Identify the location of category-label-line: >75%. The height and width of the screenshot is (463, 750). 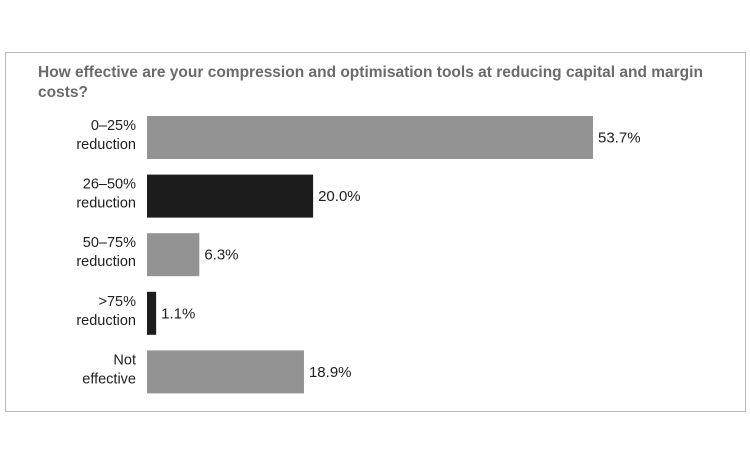
(118, 302).